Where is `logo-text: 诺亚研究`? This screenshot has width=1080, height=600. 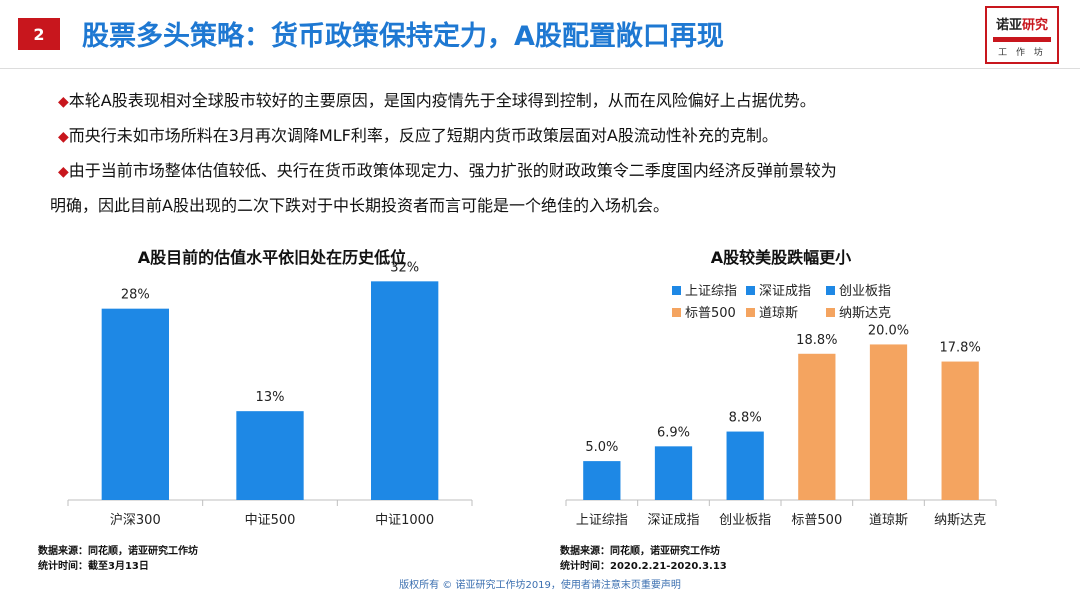
logo-text: 诺亚研究 is located at coordinates (1022, 23).